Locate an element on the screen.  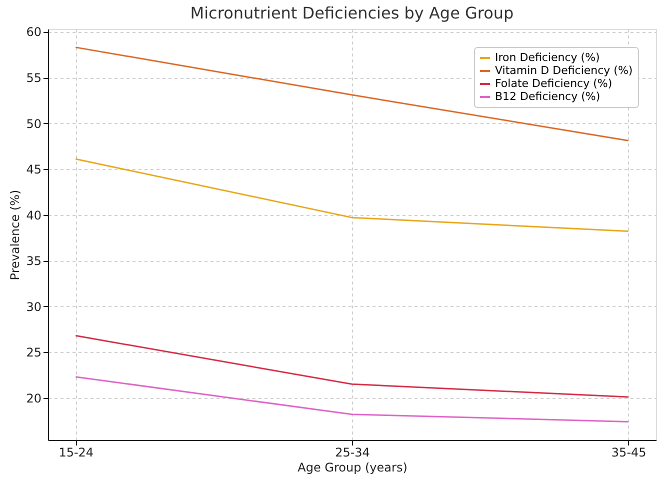
y-tick-label: 60 is located at coordinates (34, 32).